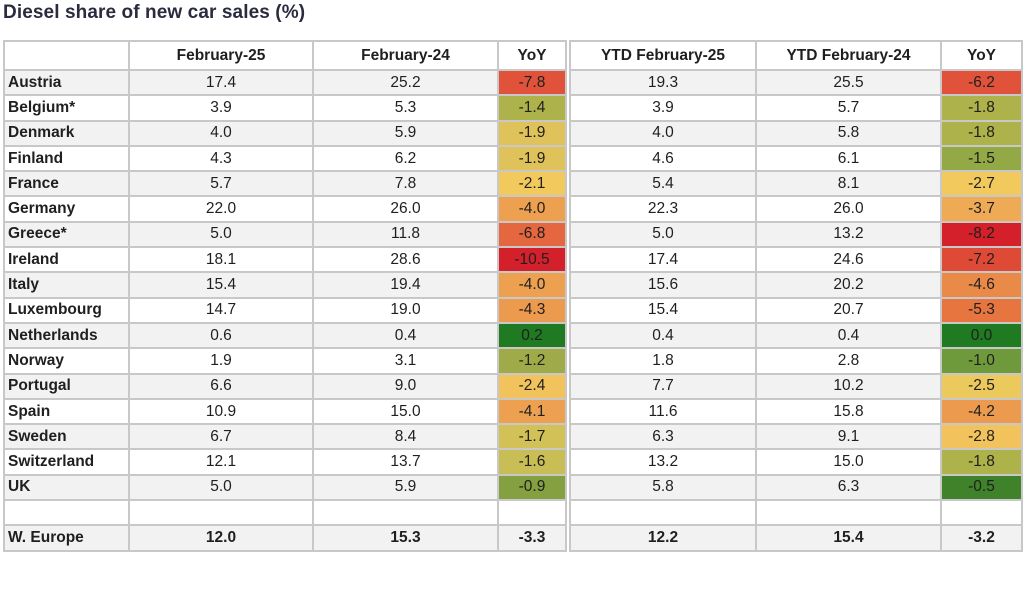 The width and height of the screenshot is (1024, 599). What do you see at coordinates (661, 437) in the screenshot?
I see `ytd25-cell: 6.3` at bounding box center [661, 437].